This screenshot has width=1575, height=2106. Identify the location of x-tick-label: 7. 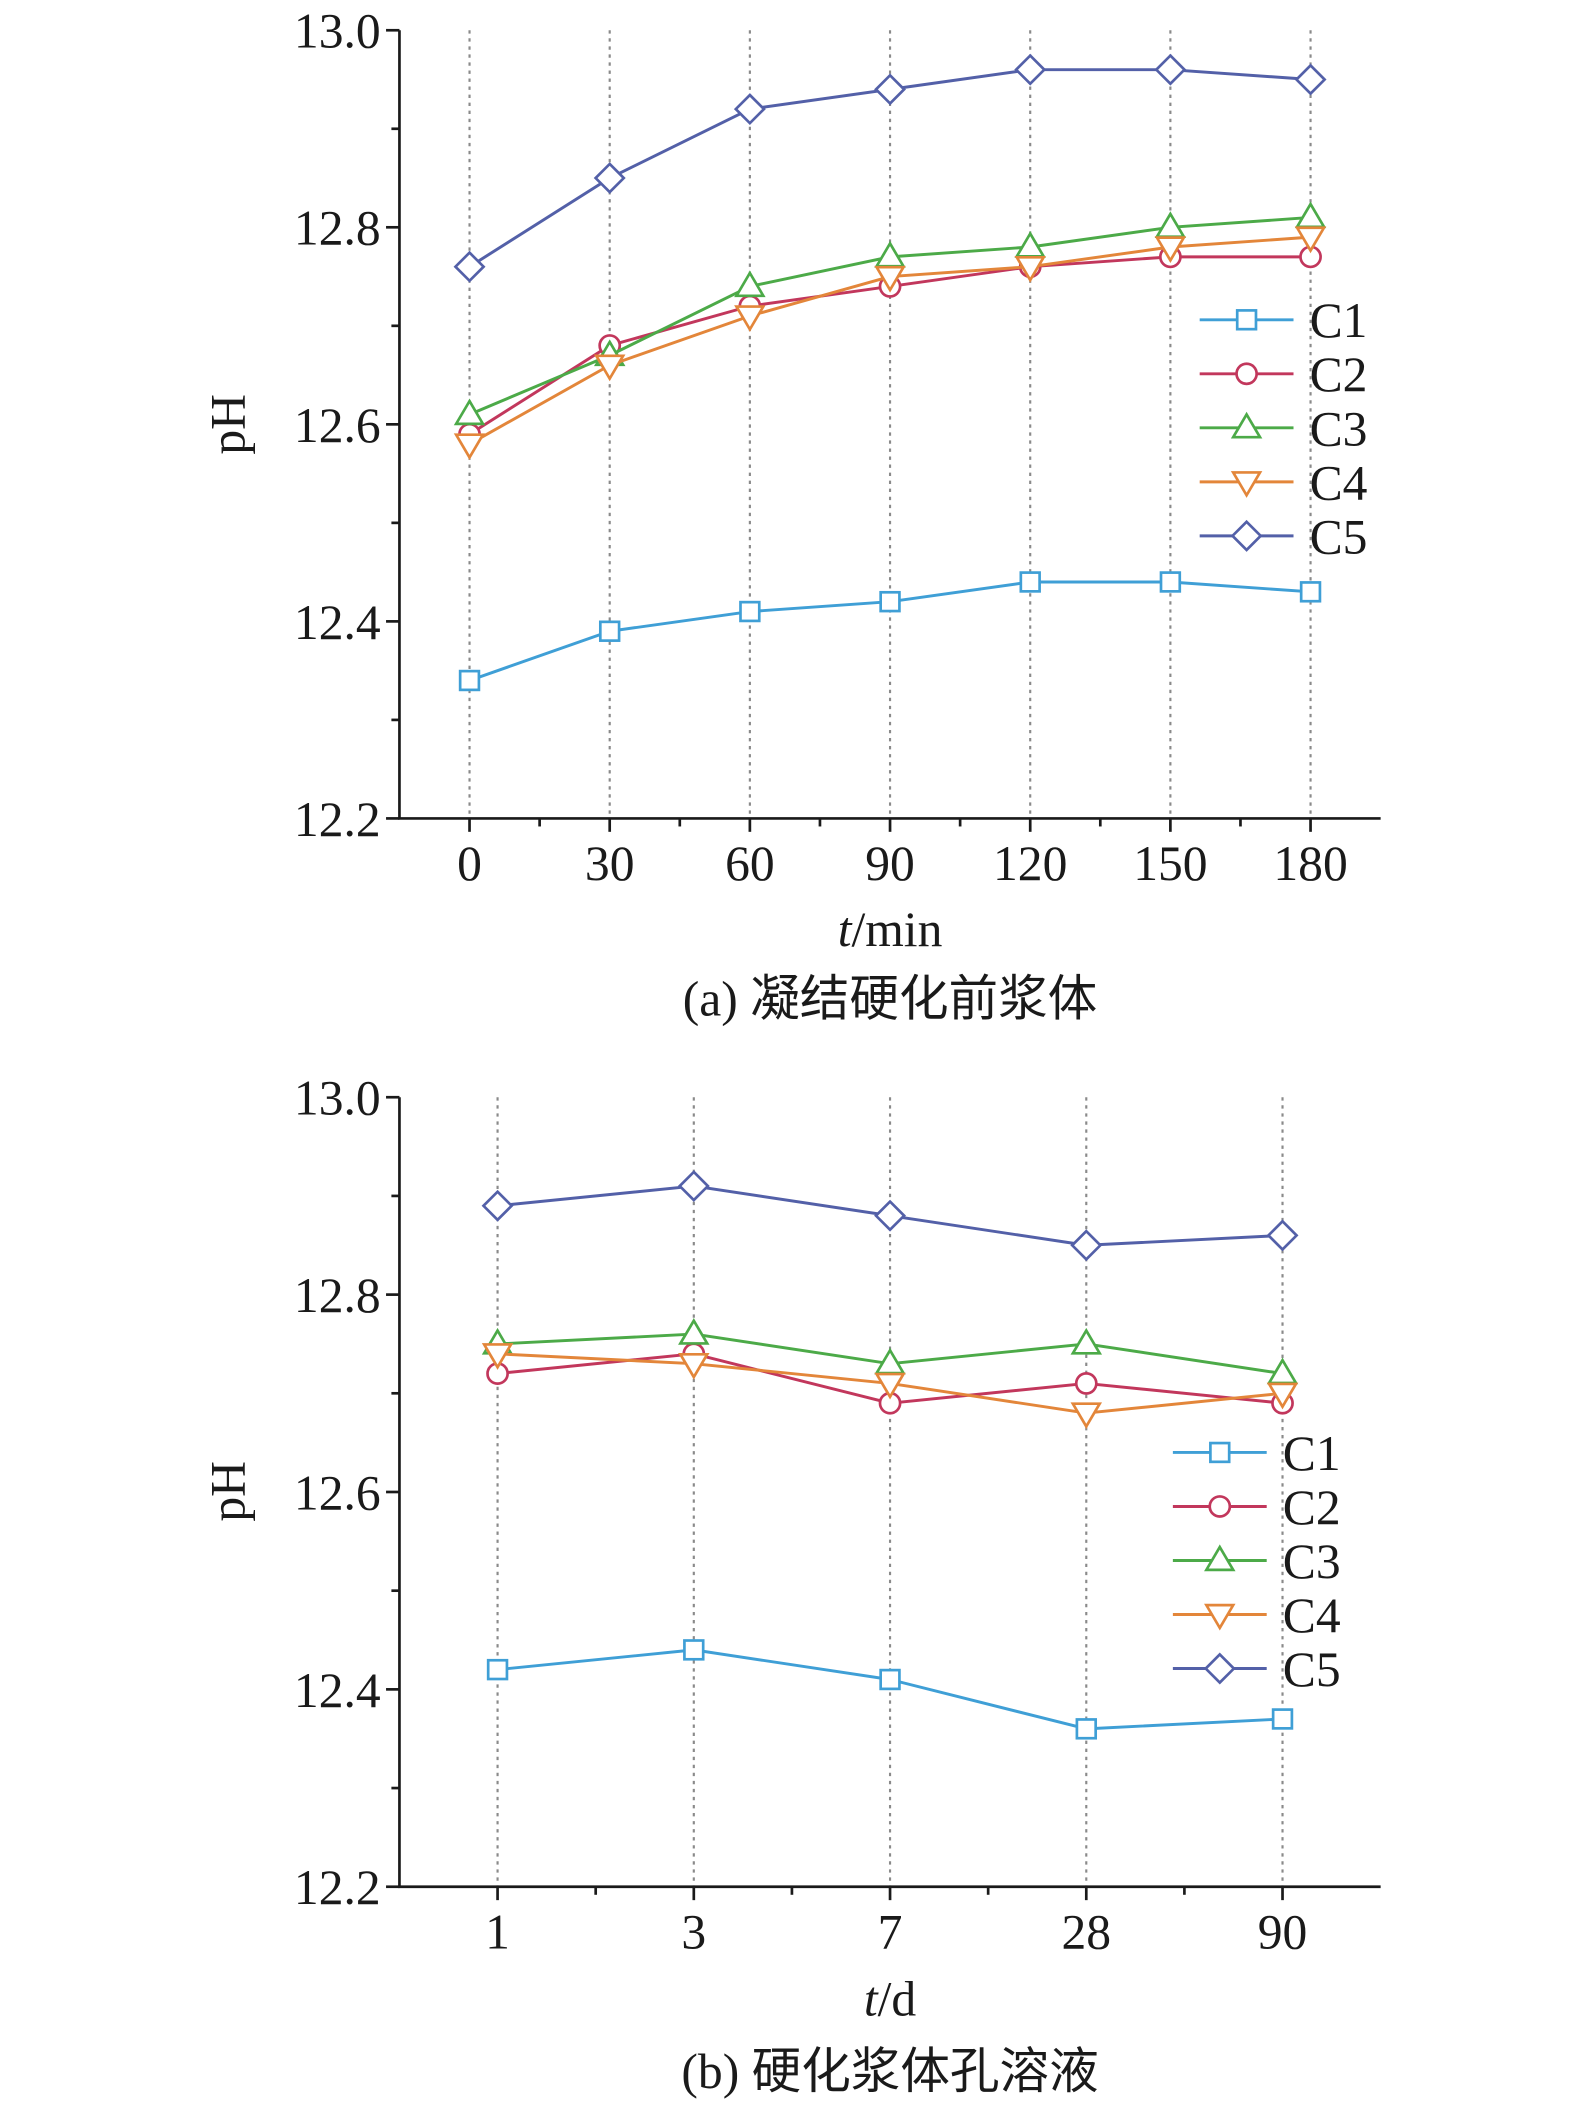
(890, 1931).